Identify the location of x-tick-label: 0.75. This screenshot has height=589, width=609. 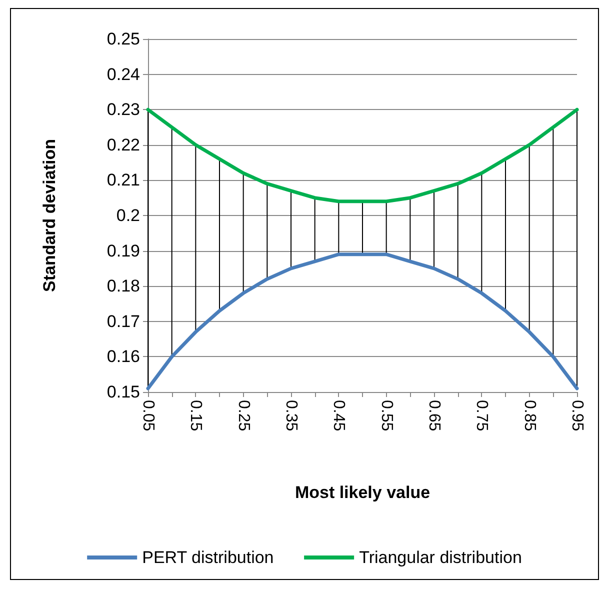
(481, 416).